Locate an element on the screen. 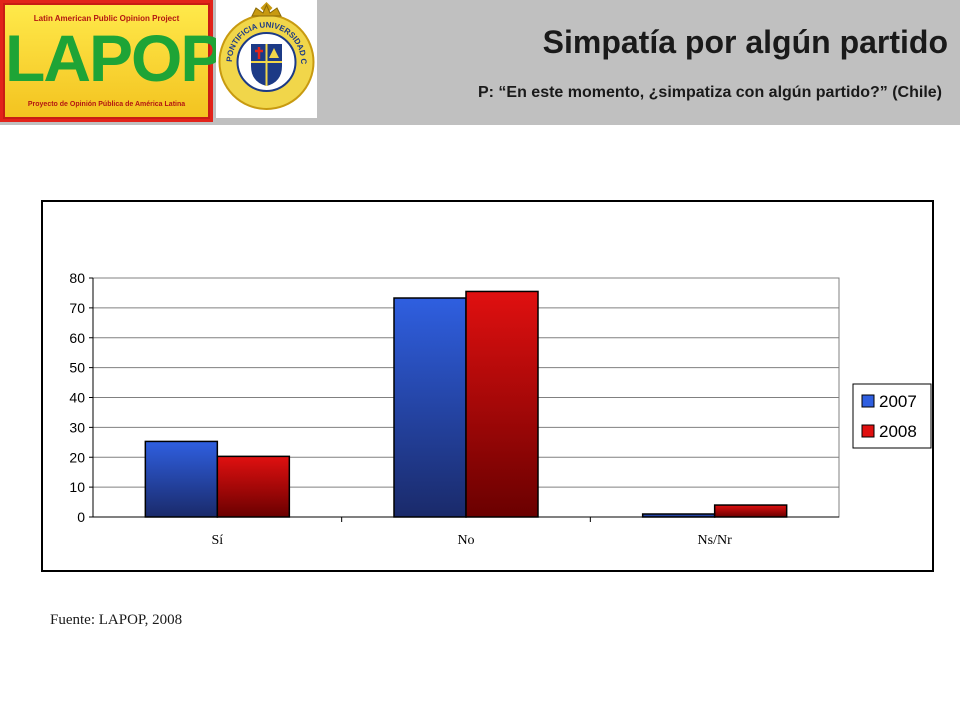 The height and width of the screenshot is (720, 960). x-tick-label: No is located at coordinates (465, 540).